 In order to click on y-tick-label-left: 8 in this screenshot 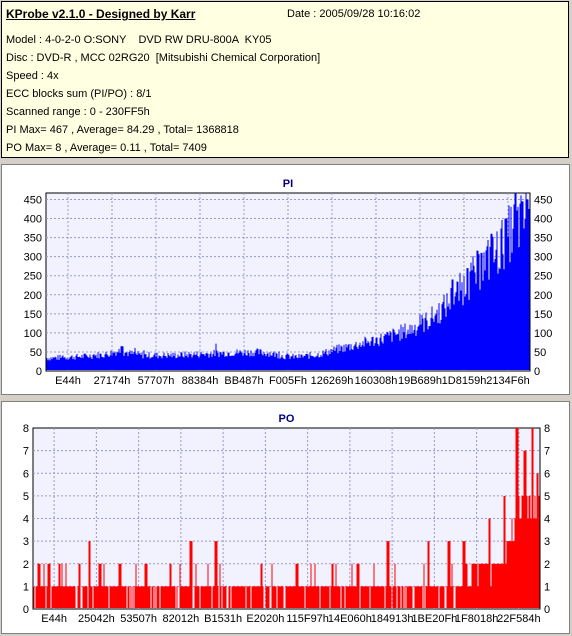, I will do `click(26, 429)`.